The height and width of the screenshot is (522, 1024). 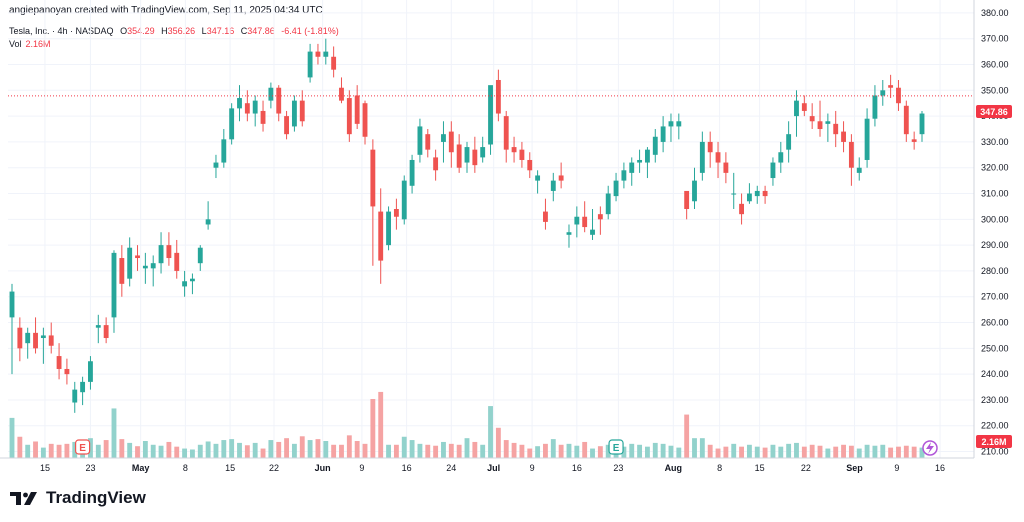 What do you see at coordinates (220, 31) in the screenshot?
I see `low-value: 347.16` at bounding box center [220, 31].